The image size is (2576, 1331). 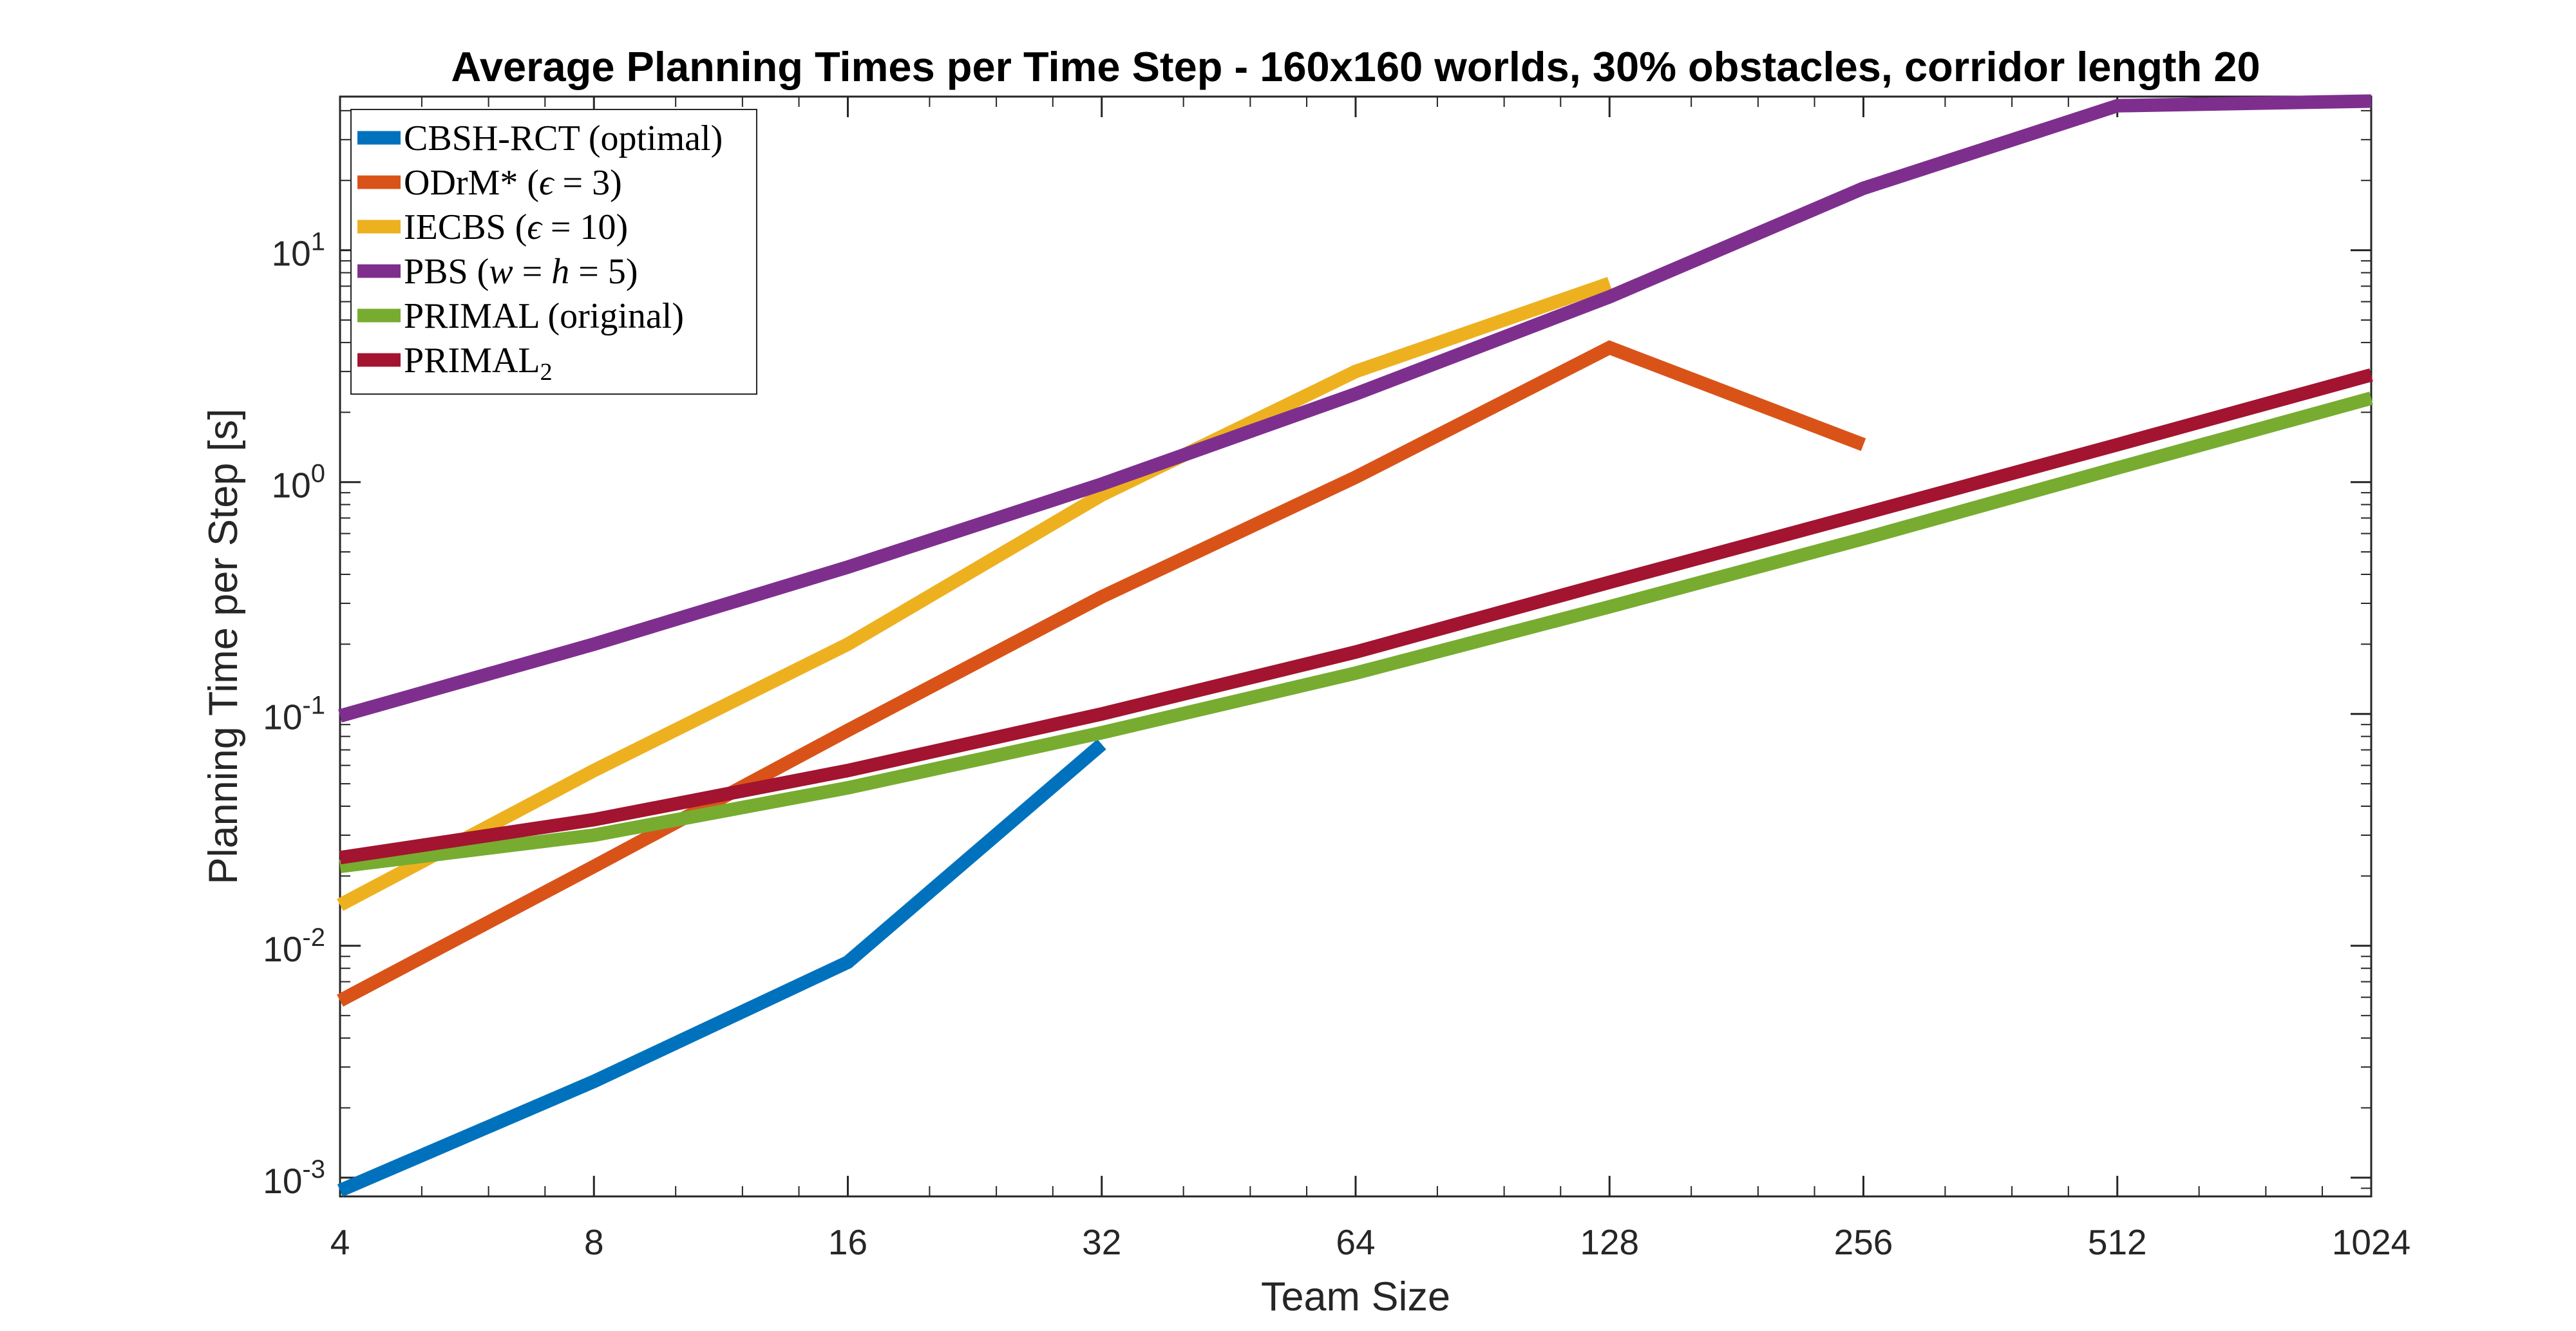 What do you see at coordinates (294, 946) in the screenshot?
I see `y-tick-label: 10⁻²` at bounding box center [294, 946].